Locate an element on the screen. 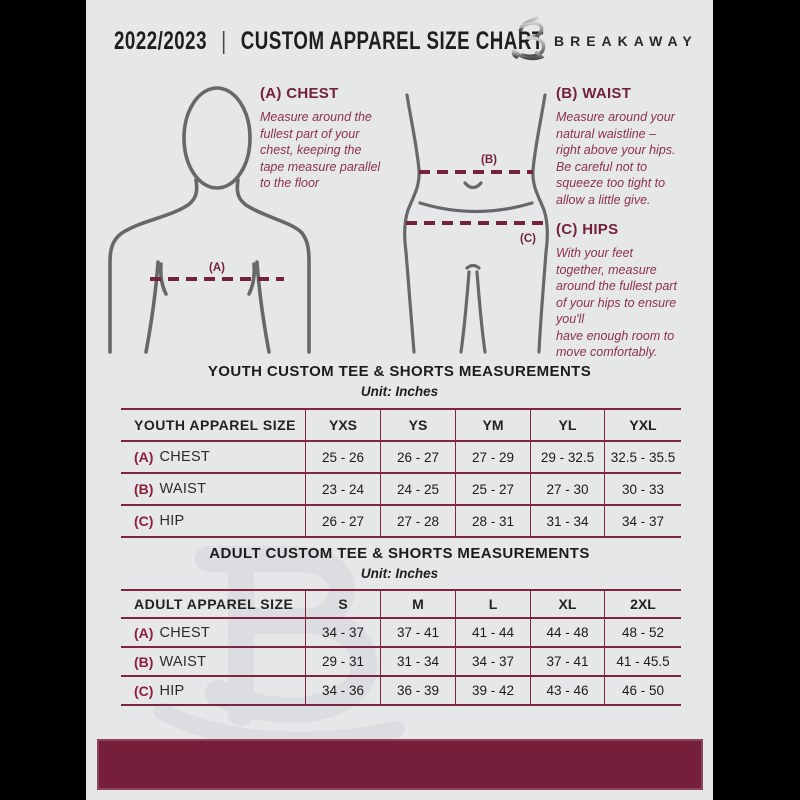 The height and width of the screenshot is (800, 800). size-cell: 39 - 42 is located at coordinates (492, 691).